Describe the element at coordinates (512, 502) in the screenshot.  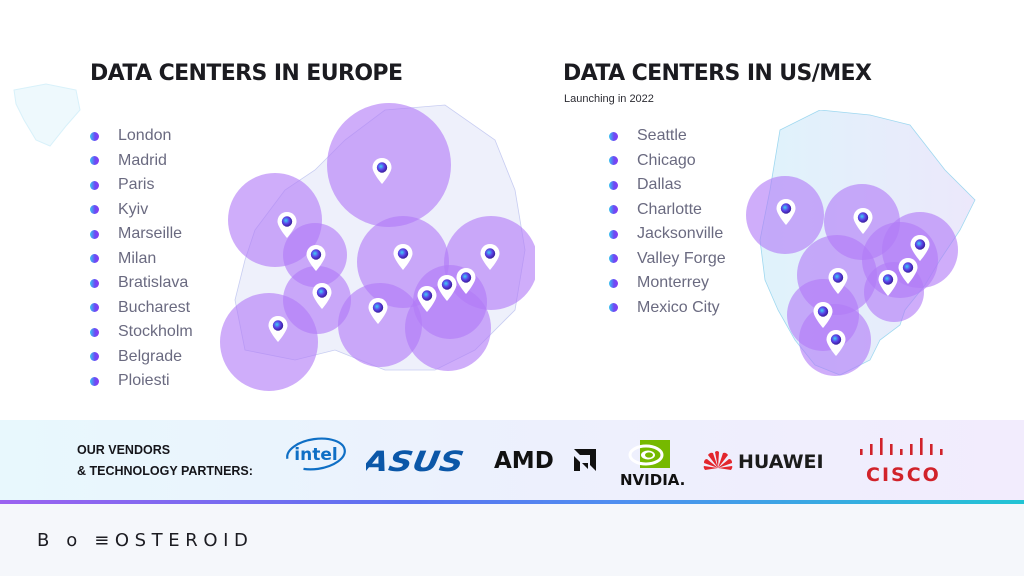
I see `gradient-divider` at that location.